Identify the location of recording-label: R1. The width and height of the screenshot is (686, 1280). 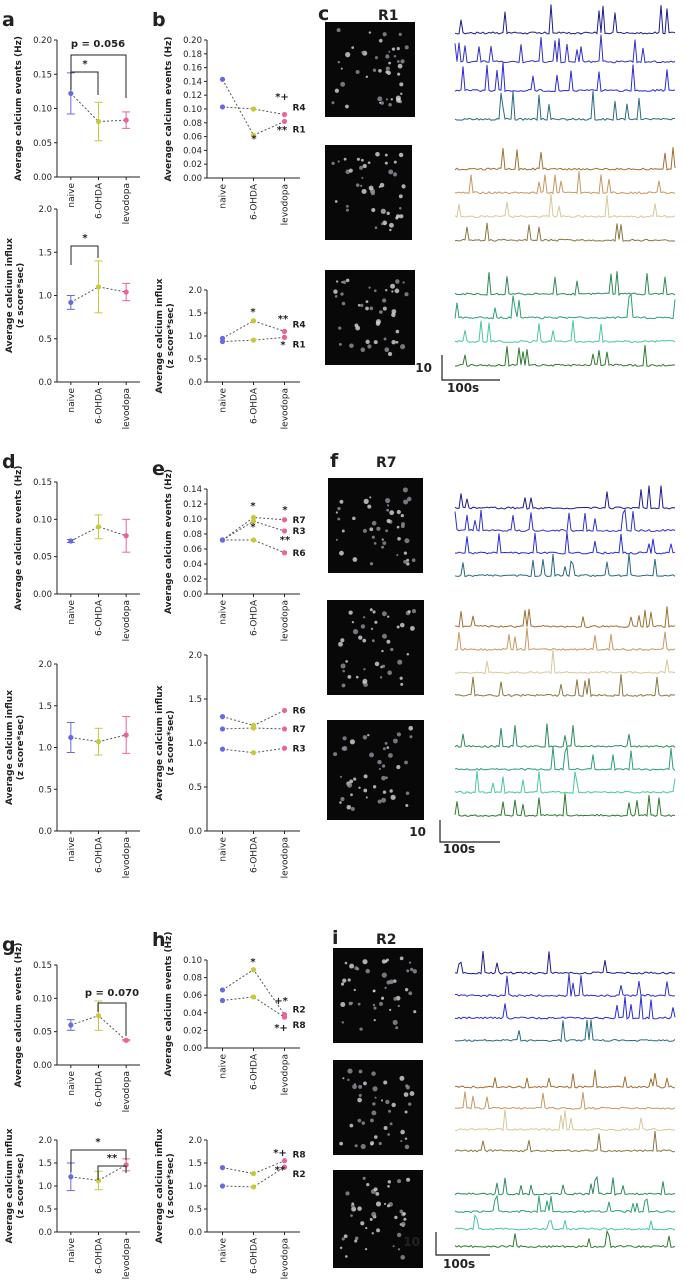
(388, 16).